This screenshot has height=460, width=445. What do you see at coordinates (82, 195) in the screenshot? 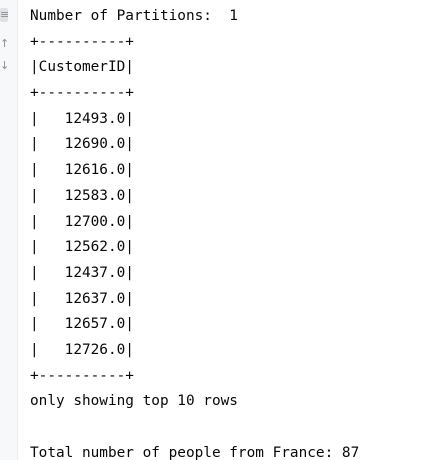
I see `table-row: | 12583.0|` at bounding box center [82, 195].